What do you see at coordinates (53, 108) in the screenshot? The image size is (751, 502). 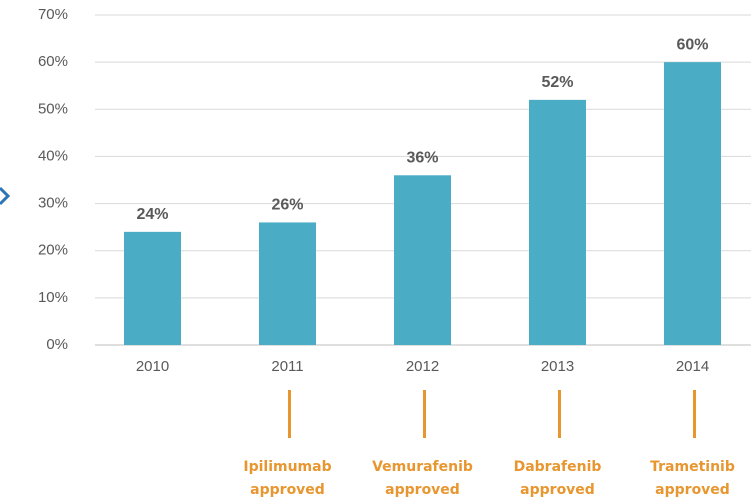 I see `y-tick-label: 50%` at bounding box center [53, 108].